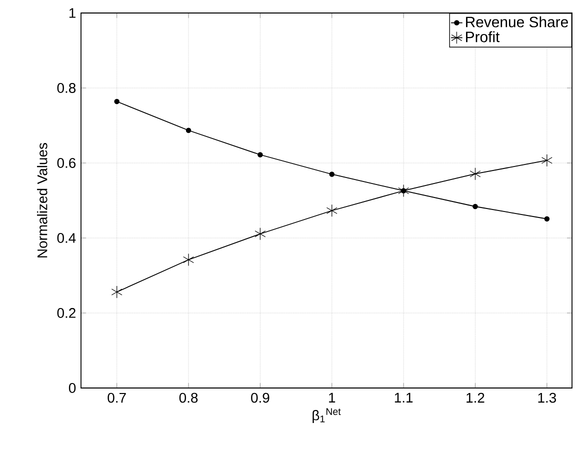  What do you see at coordinates (326, 416) in the screenshot?
I see `x-axis-title: β$_{1}$Net` at bounding box center [326, 416].